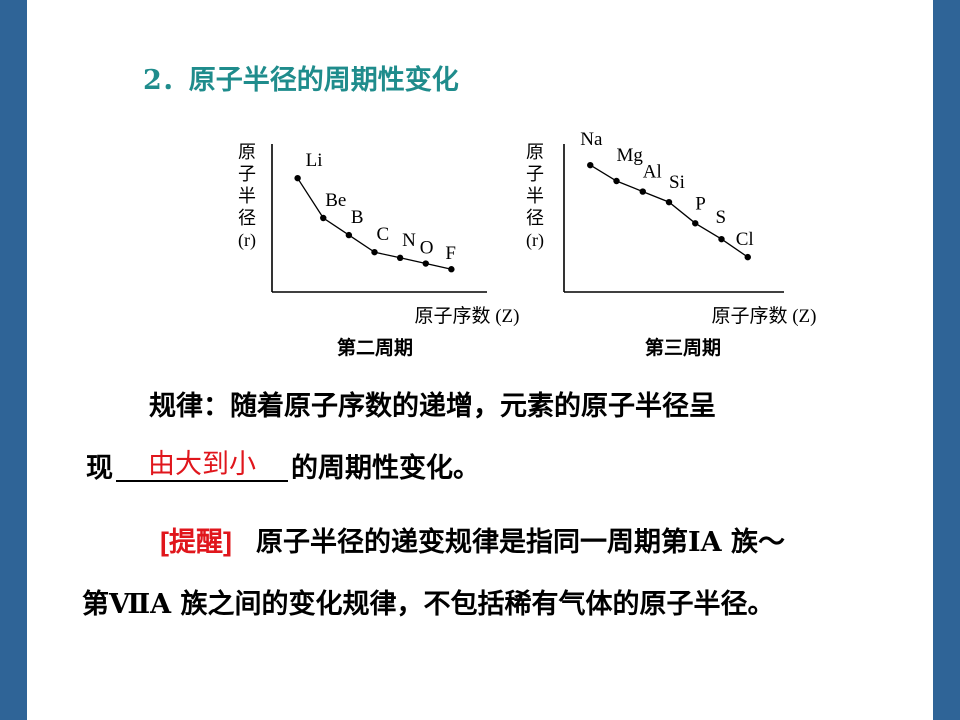  Describe the element at coordinates (683, 347) in the screenshot. I see `chart-caption: 第三周期` at that location.